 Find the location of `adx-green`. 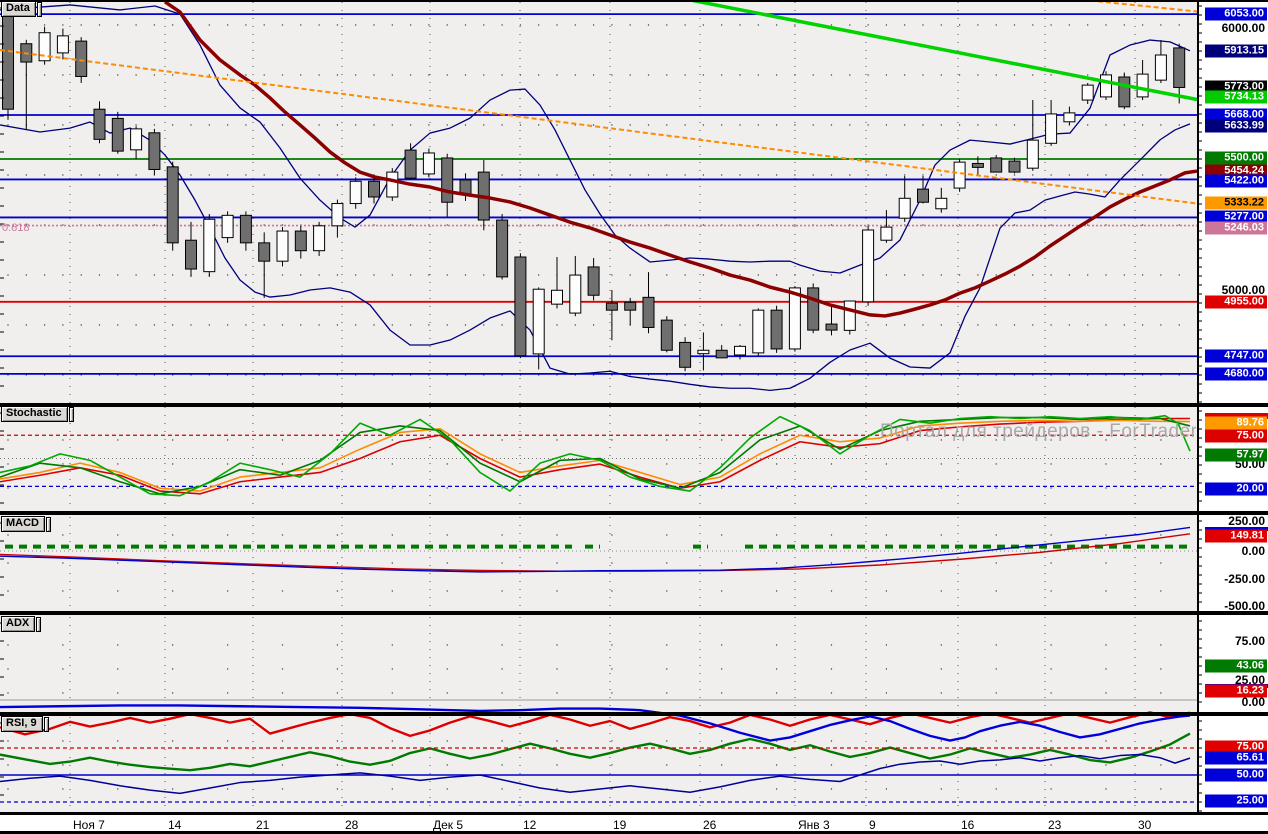

adx-green is located at coordinates (595, 752).